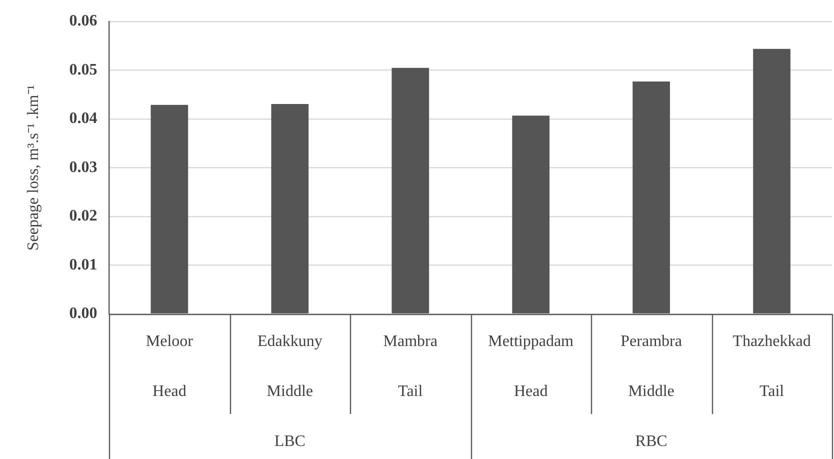  Describe the element at coordinates (83, 265) in the screenshot. I see `y-tick-label: 0.01` at that location.